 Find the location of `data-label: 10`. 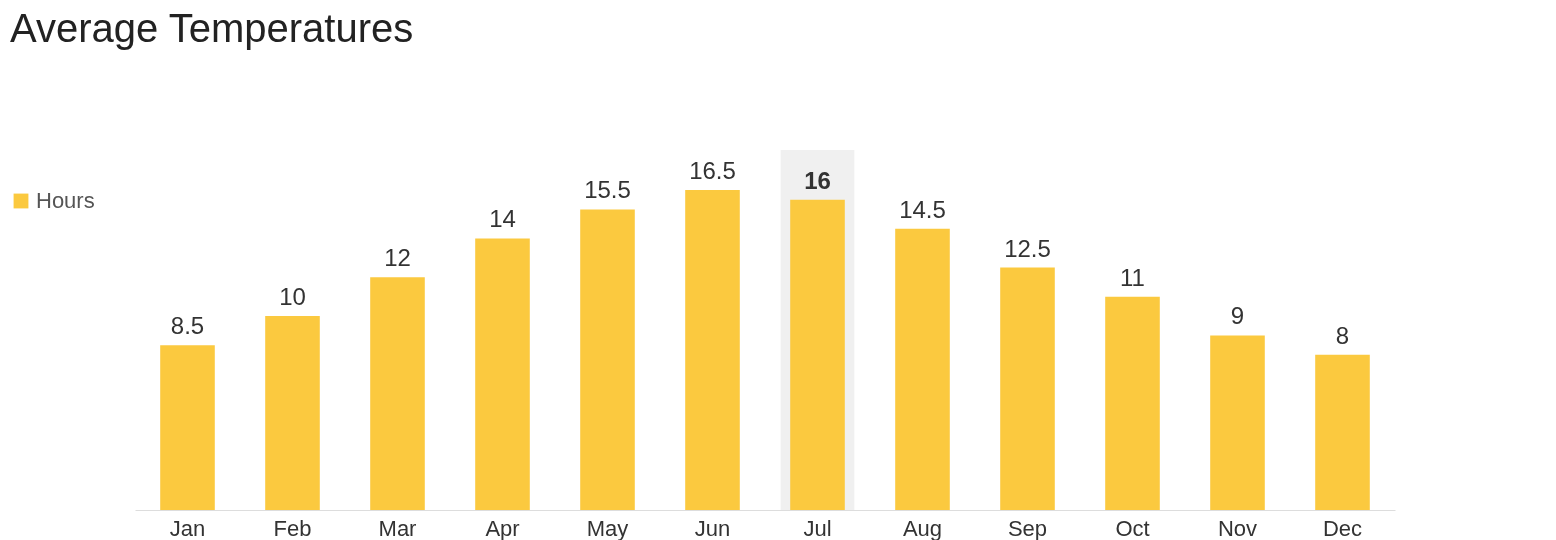

data-label: 10 is located at coordinates (292, 297).